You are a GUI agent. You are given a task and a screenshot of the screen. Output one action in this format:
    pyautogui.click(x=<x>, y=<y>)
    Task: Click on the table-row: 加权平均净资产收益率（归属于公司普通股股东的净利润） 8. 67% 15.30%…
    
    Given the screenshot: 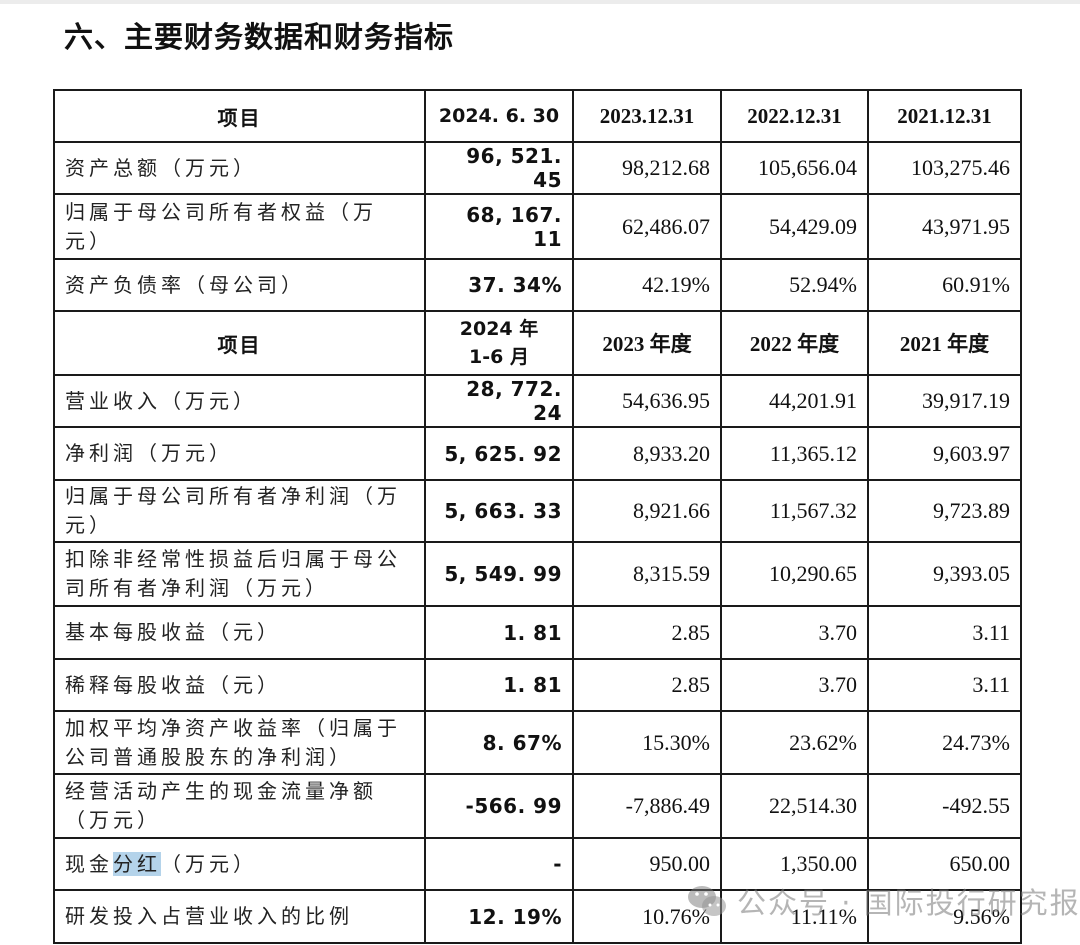 What is the action you would take?
    pyautogui.click(x=537, y=742)
    